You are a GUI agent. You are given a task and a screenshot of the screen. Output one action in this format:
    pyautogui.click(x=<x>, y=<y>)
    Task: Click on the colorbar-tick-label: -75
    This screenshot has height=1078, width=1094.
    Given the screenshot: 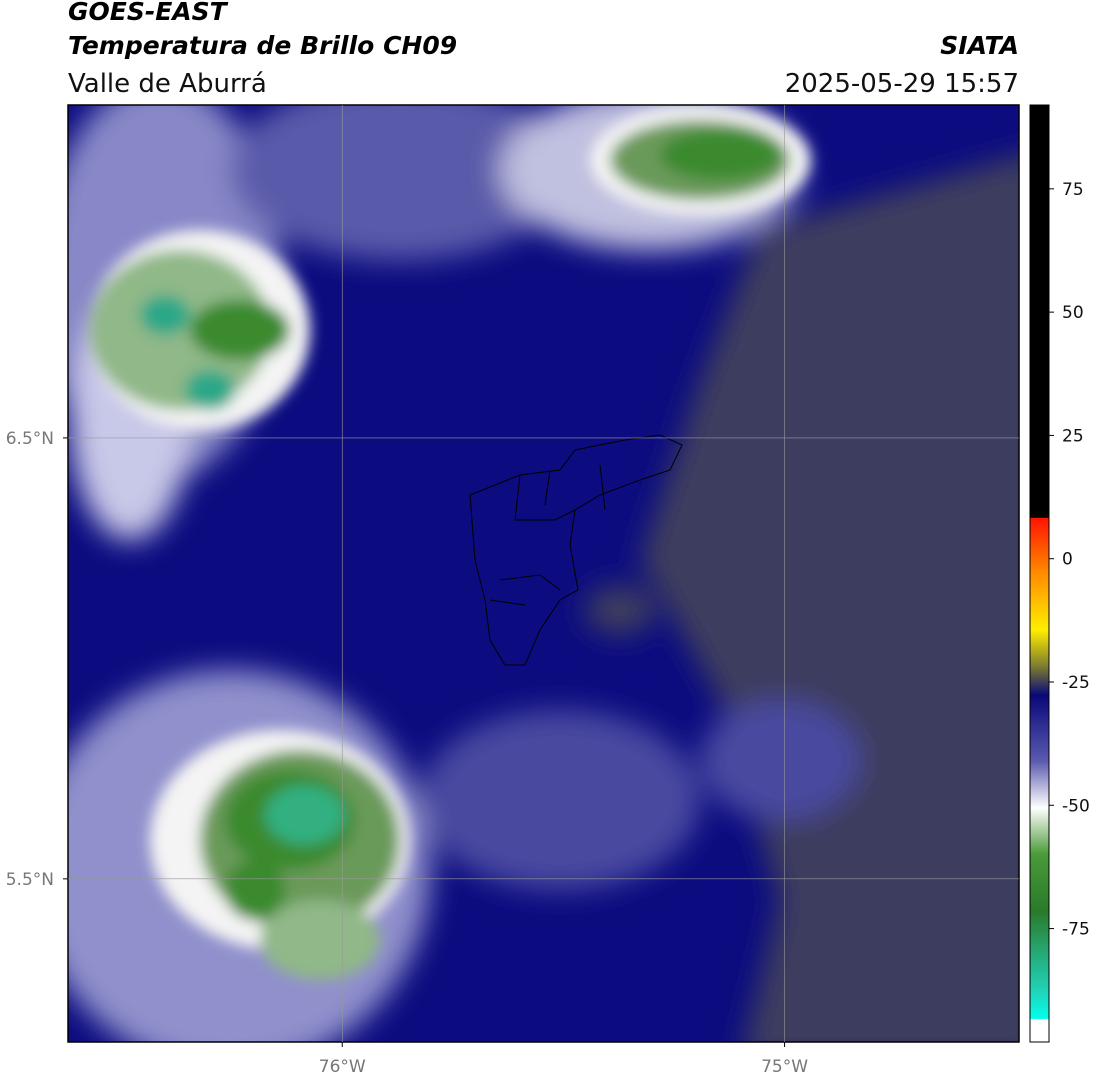 What is the action you would take?
    pyautogui.click(x=1076, y=930)
    